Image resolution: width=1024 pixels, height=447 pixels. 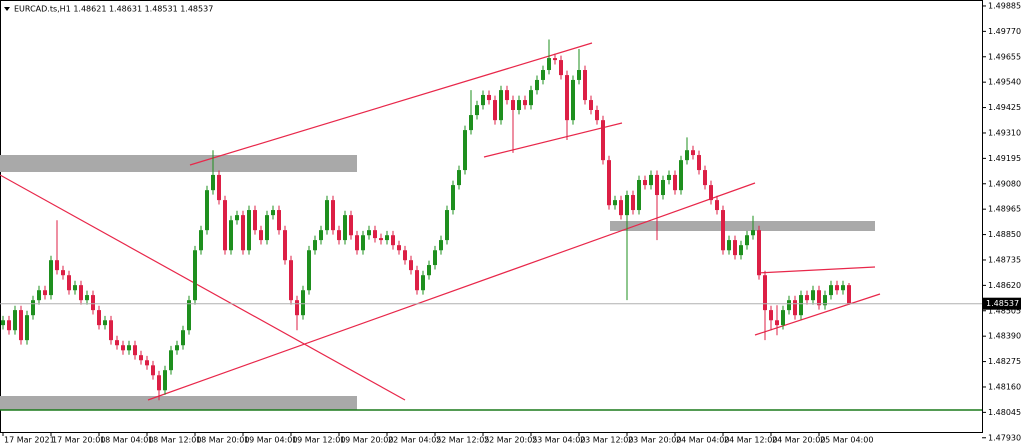 I want to click on y-tick-label: 1.49770, so click(x=1004, y=31).